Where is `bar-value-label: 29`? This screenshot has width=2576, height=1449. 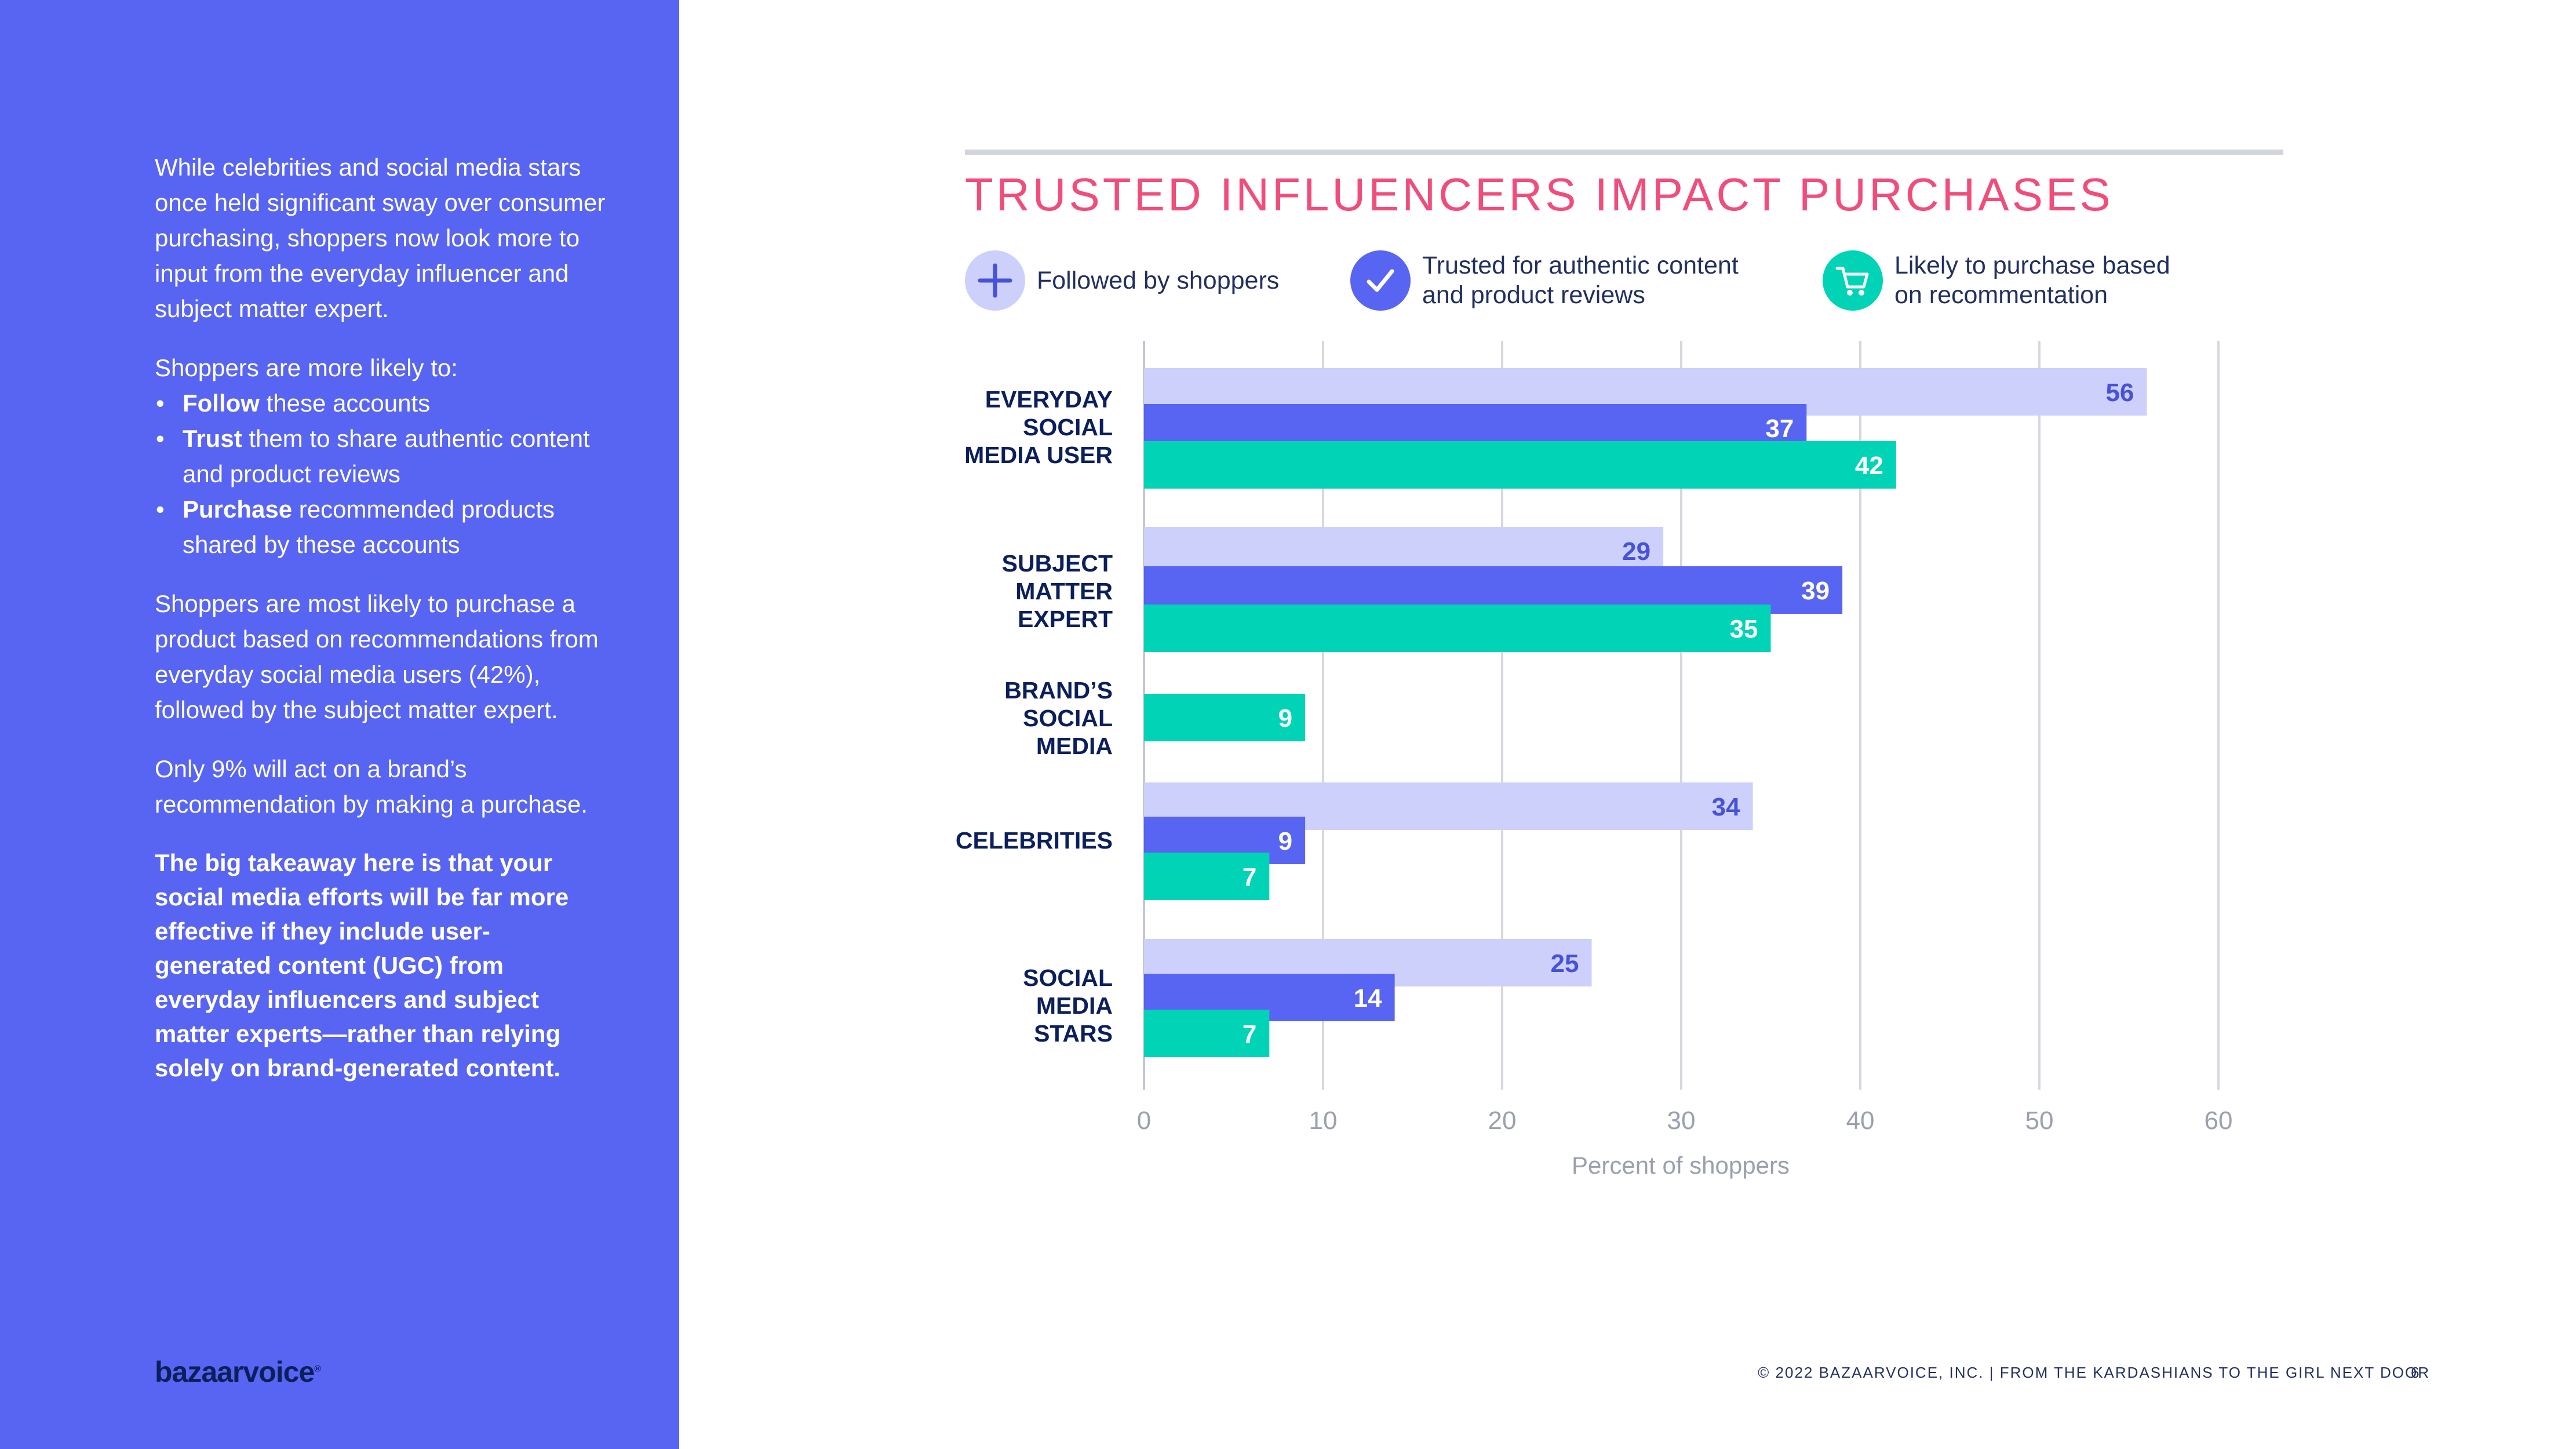 bar-value-label: 29 is located at coordinates (1636, 551).